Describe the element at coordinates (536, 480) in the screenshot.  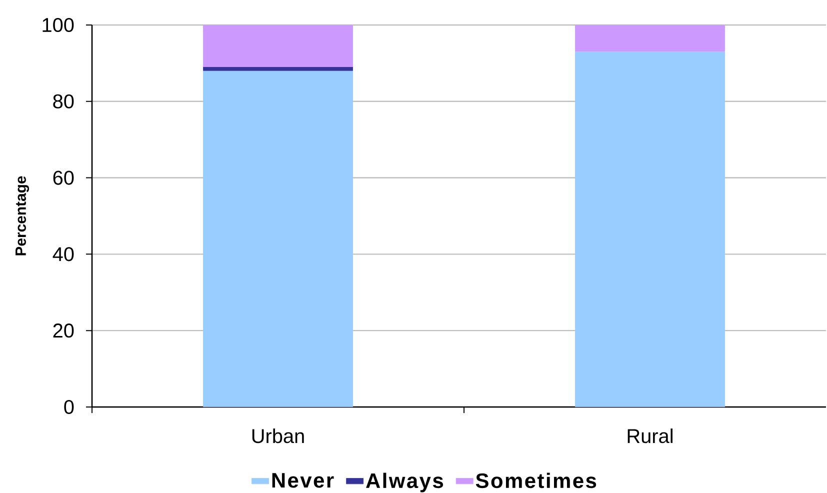
I see `legend-label: Sometimes` at that location.